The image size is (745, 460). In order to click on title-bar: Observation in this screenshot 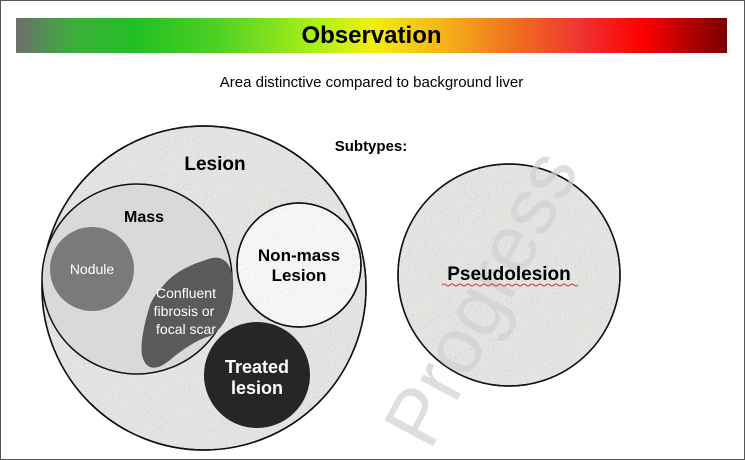, I will do `click(371, 35)`.